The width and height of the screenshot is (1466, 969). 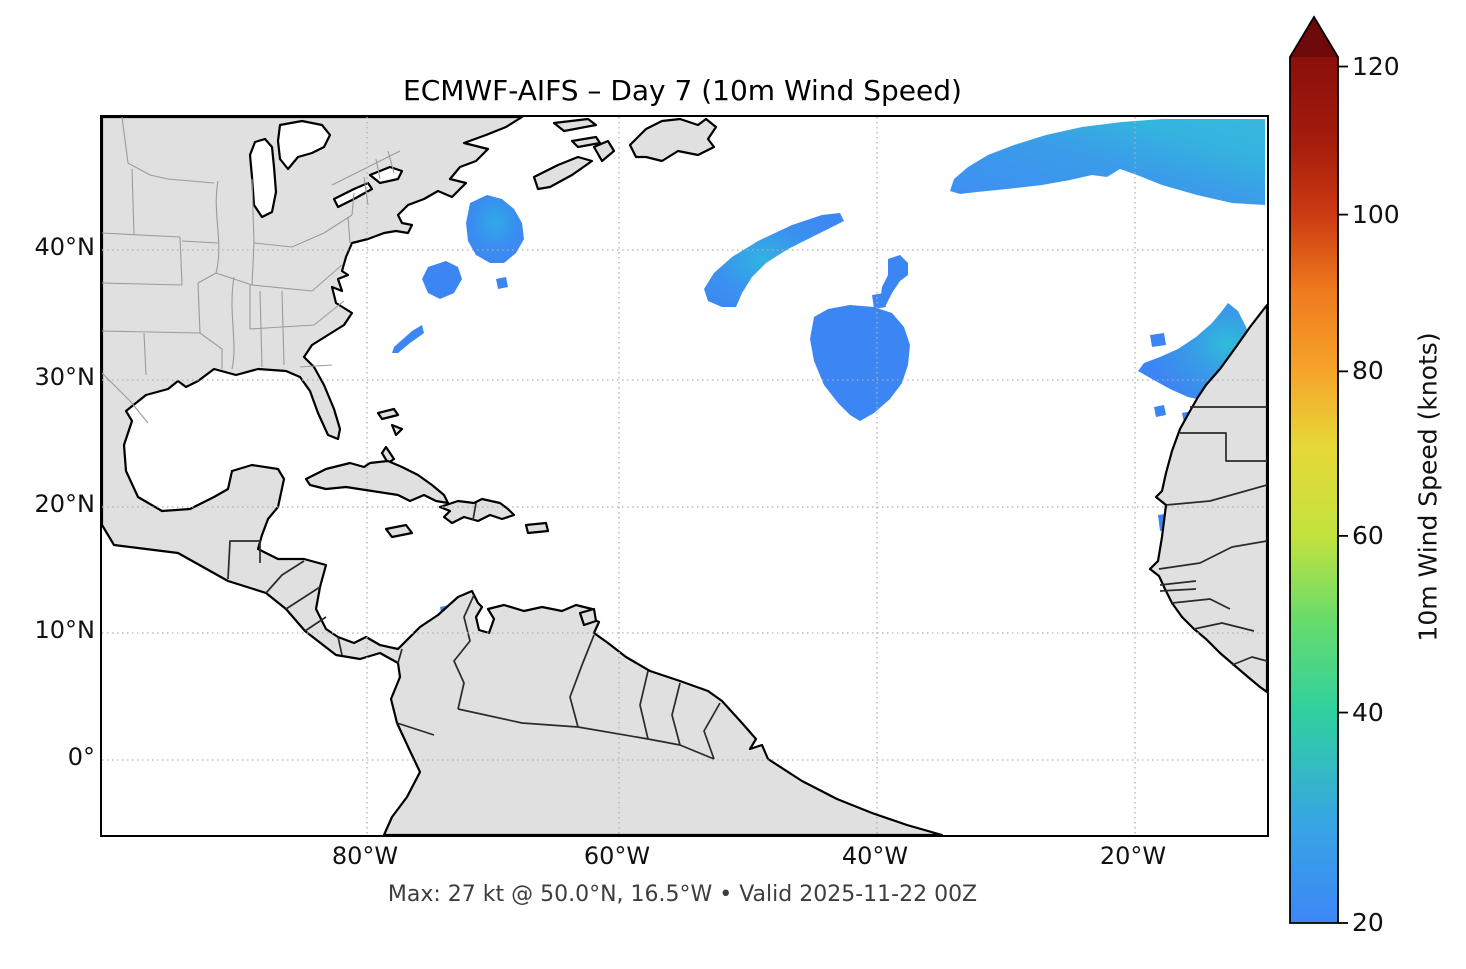 I want to click on jamaica, so click(x=399, y=531).